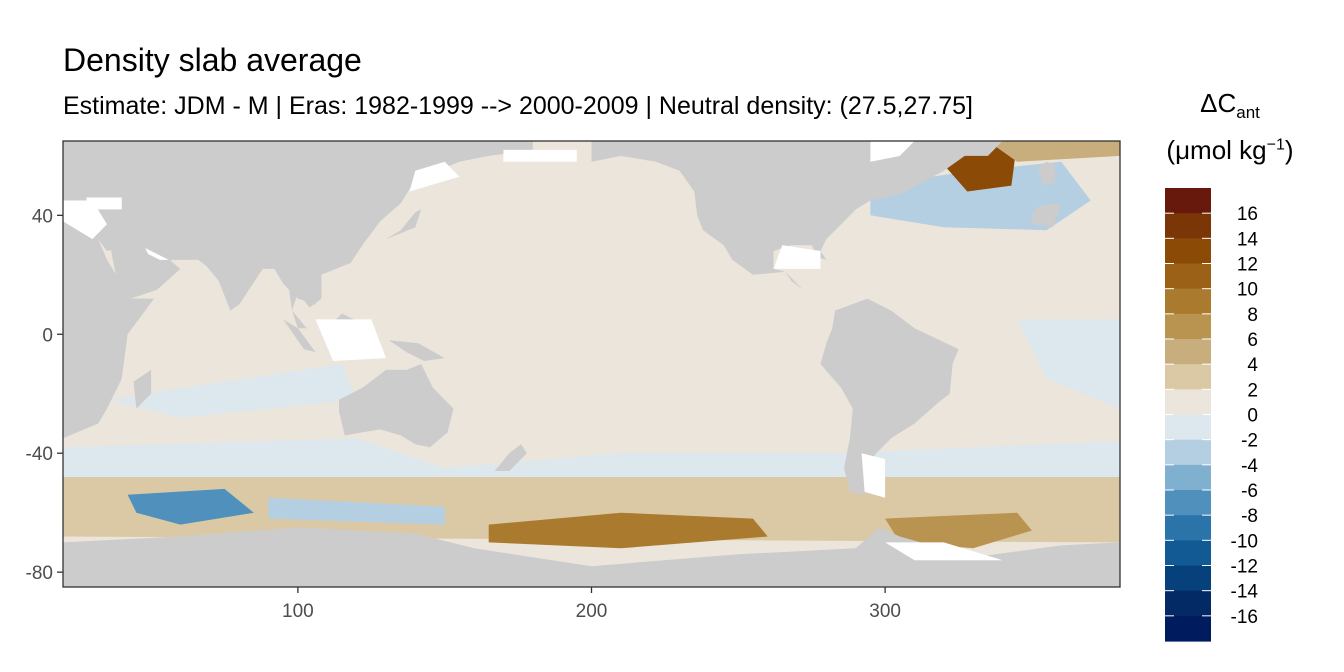 The width and height of the screenshot is (1344, 672). Describe the element at coordinates (1275, 145) in the screenshot. I see `legend-unit-sup: −1` at that location.